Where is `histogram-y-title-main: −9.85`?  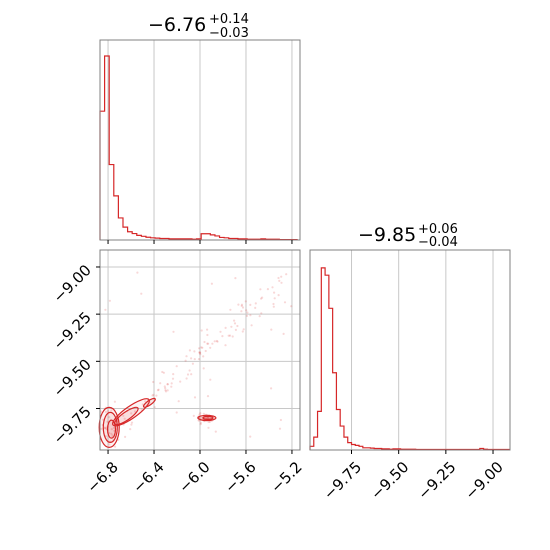 histogram-y-title-main: −9.85 is located at coordinates (387, 235).